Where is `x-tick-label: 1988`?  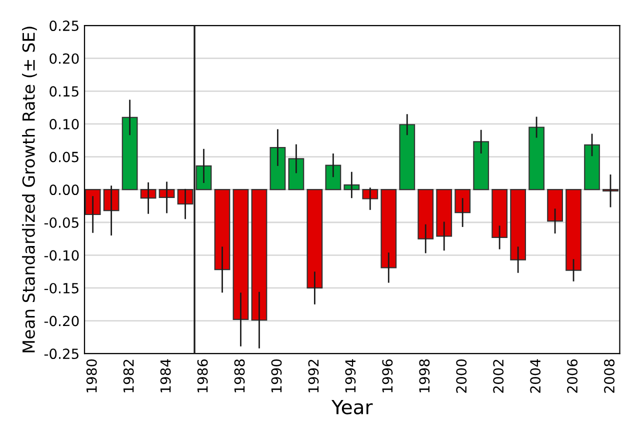
x-tick-label: 1988 is located at coordinates (239, 375).